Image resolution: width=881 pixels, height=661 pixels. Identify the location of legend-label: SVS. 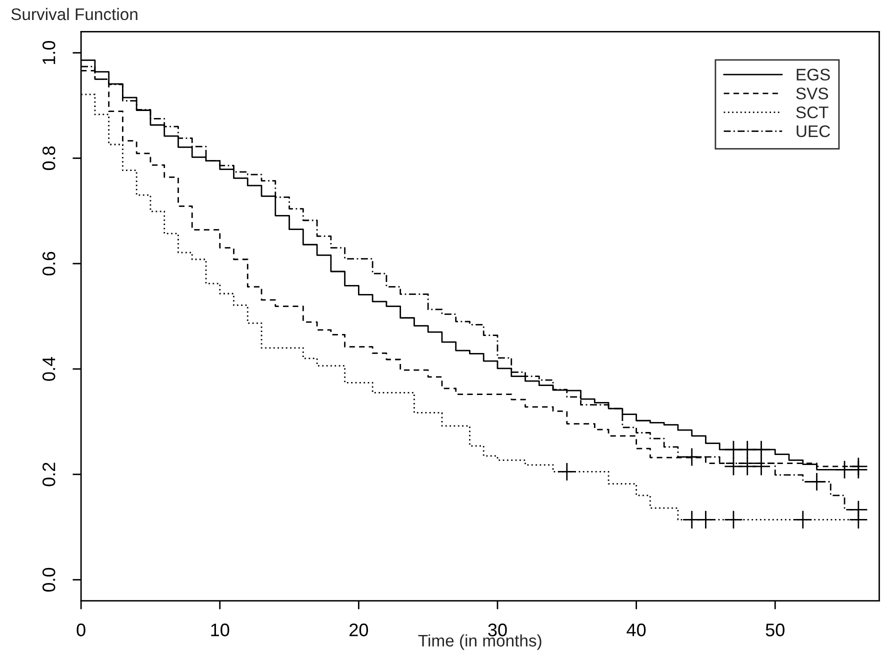
(812, 94).